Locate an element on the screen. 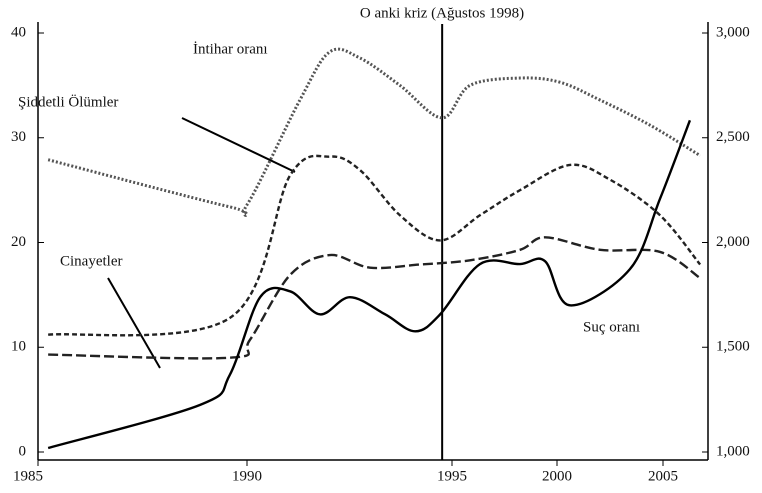  y-tick-label: 20 is located at coordinates (18, 242).